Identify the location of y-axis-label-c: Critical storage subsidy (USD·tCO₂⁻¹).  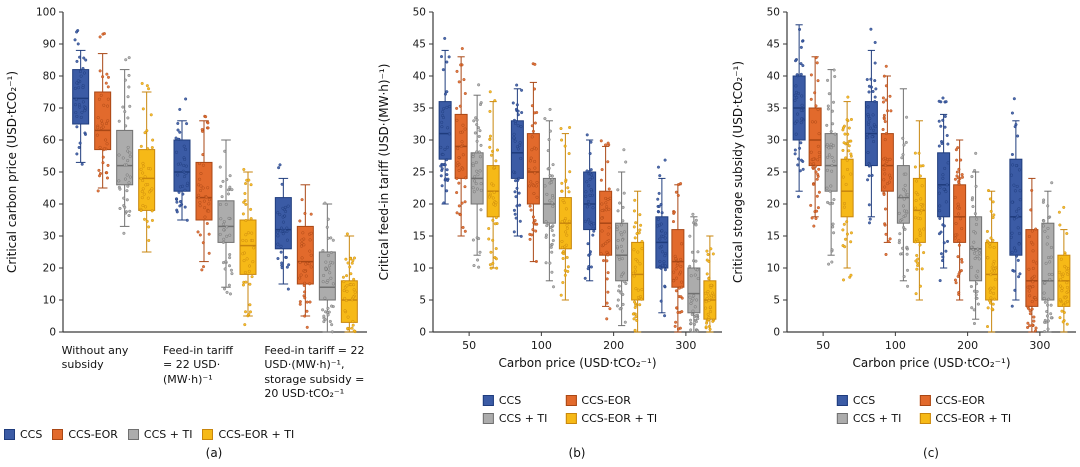
(738, 172).